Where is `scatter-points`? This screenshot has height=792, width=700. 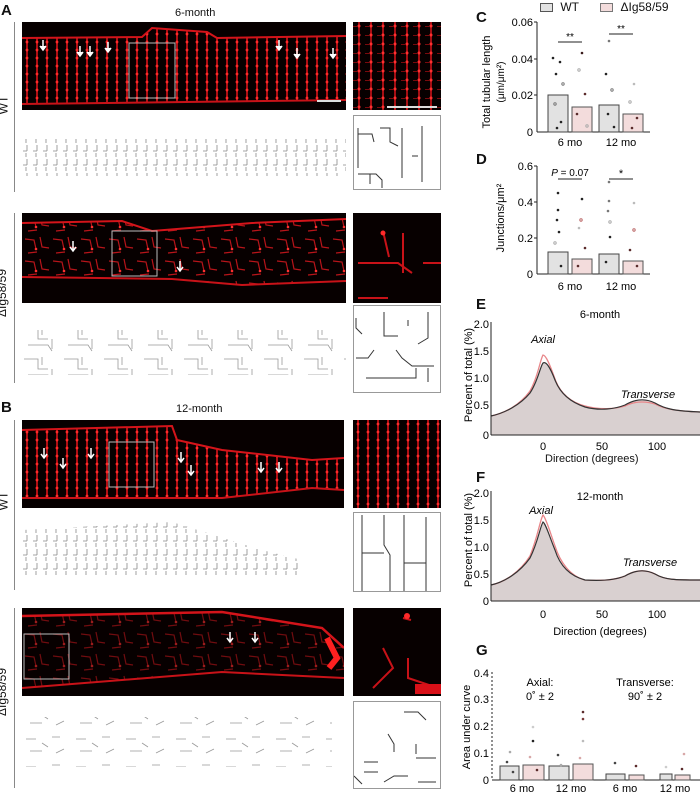
scatter-points is located at coordinates (595, 84).